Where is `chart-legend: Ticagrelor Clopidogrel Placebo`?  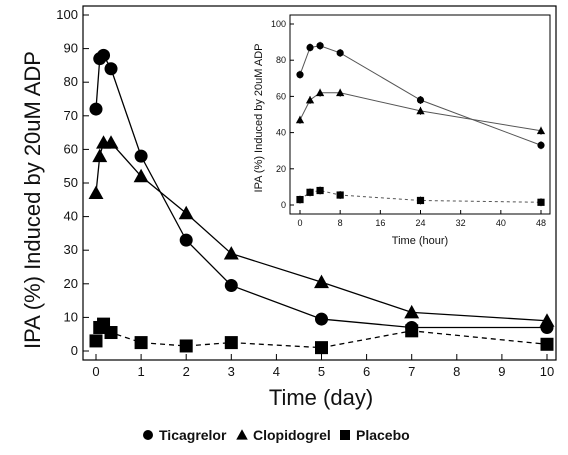
chart-legend: Ticagrelor Clopidogrel Placebo is located at coordinates (276, 435).